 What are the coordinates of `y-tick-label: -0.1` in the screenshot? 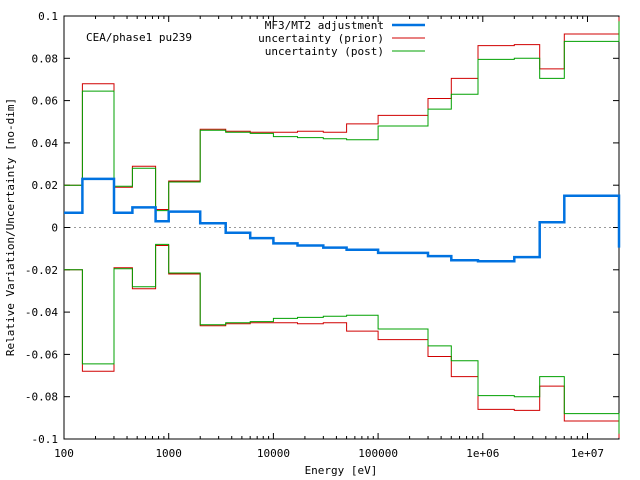 It's located at (45, 439).